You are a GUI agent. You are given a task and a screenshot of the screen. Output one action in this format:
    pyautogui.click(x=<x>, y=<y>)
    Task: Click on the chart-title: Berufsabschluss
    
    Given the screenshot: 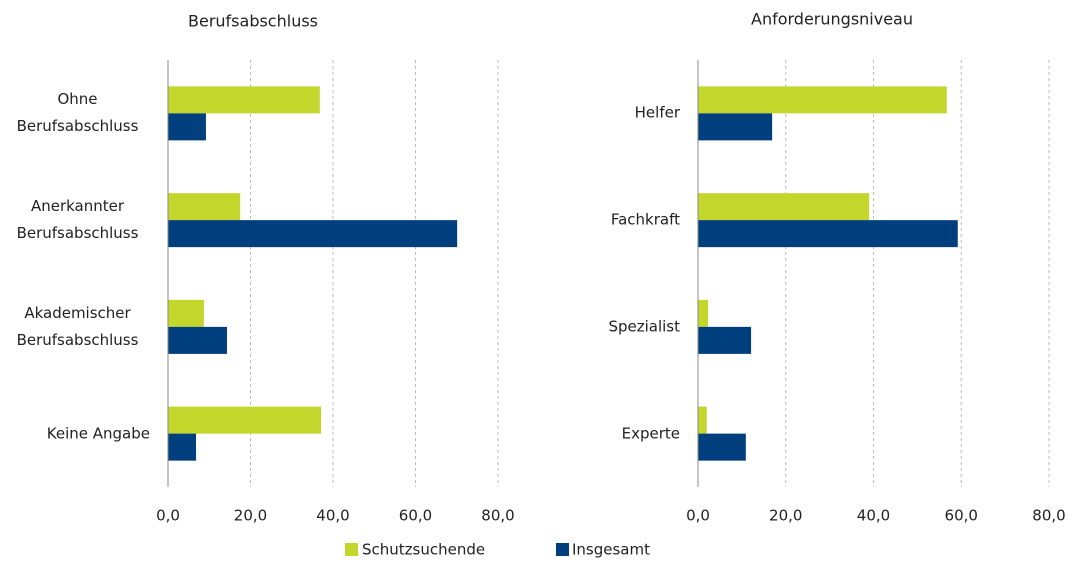 What is the action you would take?
    pyautogui.click(x=253, y=21)
    